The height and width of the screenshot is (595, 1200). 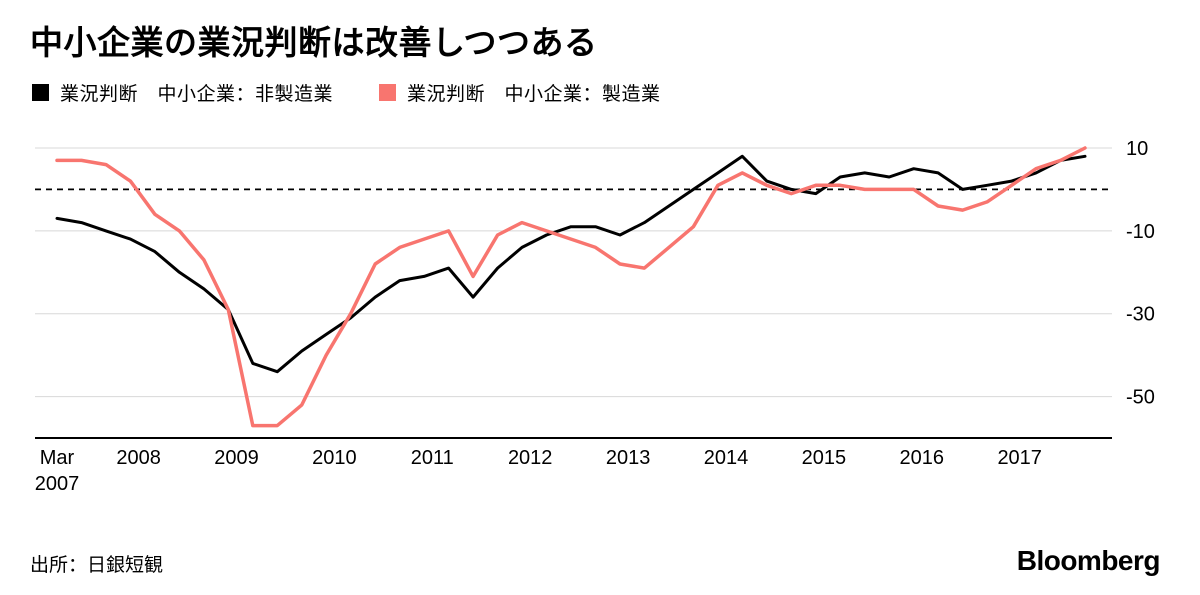 What do you see at coordinates (922, 458) in the screenshot?
I see `x-tick-label: 2016` at bounding box center [922, 458].